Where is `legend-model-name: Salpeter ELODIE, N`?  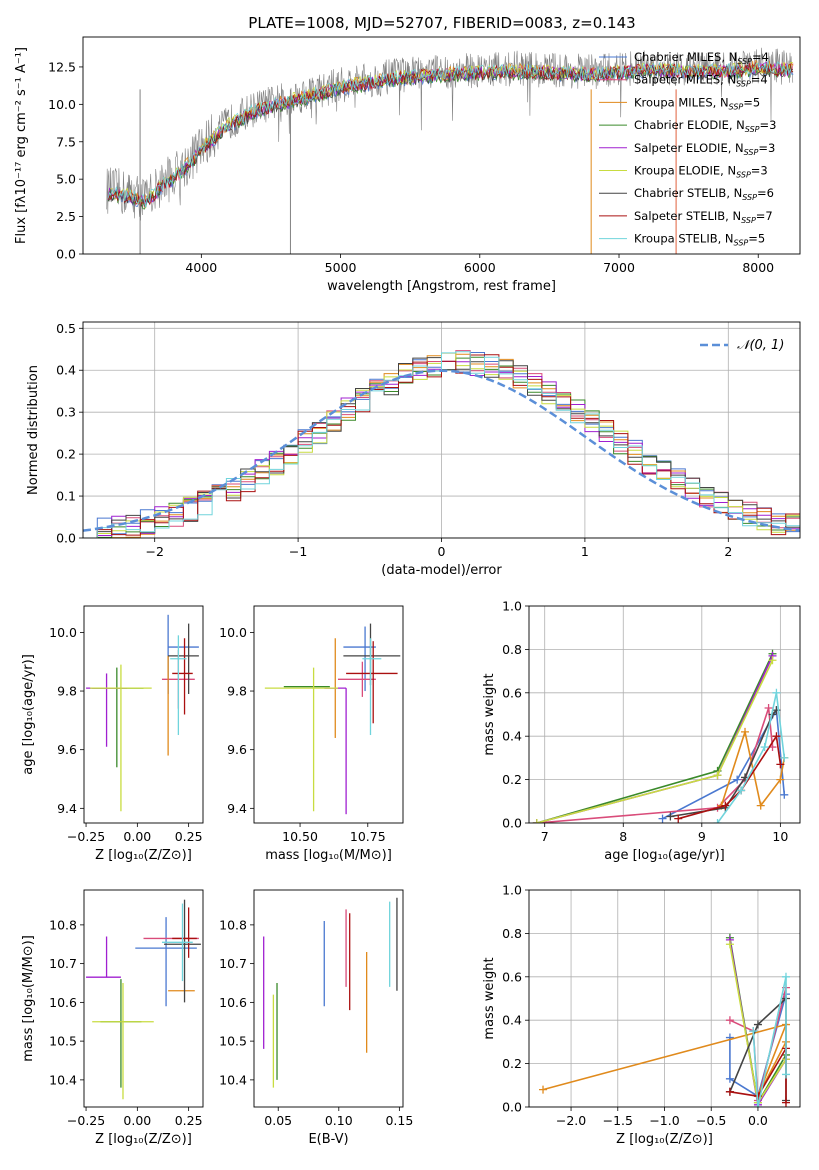 legend-model-name: Salpeter ELODIE, N is located at coordinates (689, 148).